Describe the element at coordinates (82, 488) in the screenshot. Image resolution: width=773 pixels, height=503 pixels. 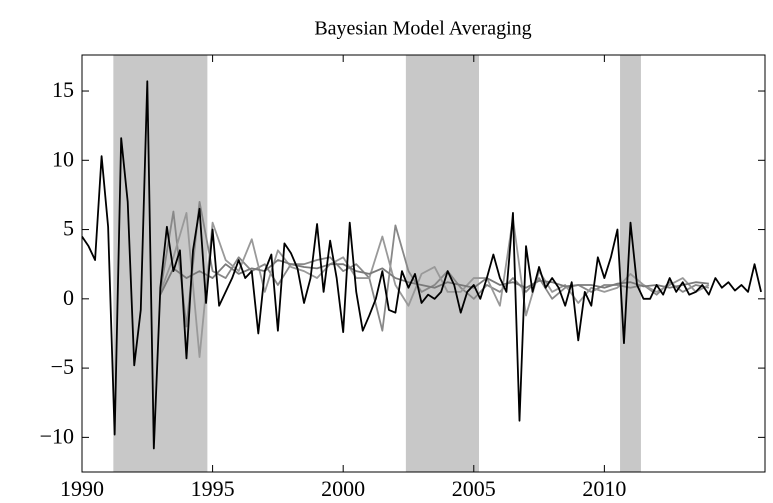
I see `x-tick-label: 1990` at that location.